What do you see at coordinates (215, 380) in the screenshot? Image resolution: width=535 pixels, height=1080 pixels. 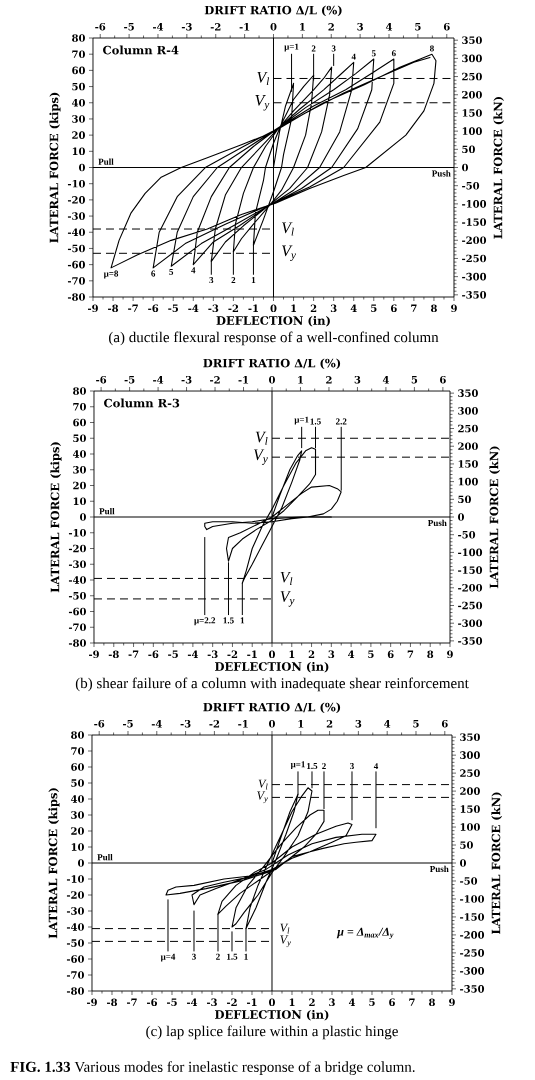 I see `x2-tick-label: -2` at bounding box center [215, 380].